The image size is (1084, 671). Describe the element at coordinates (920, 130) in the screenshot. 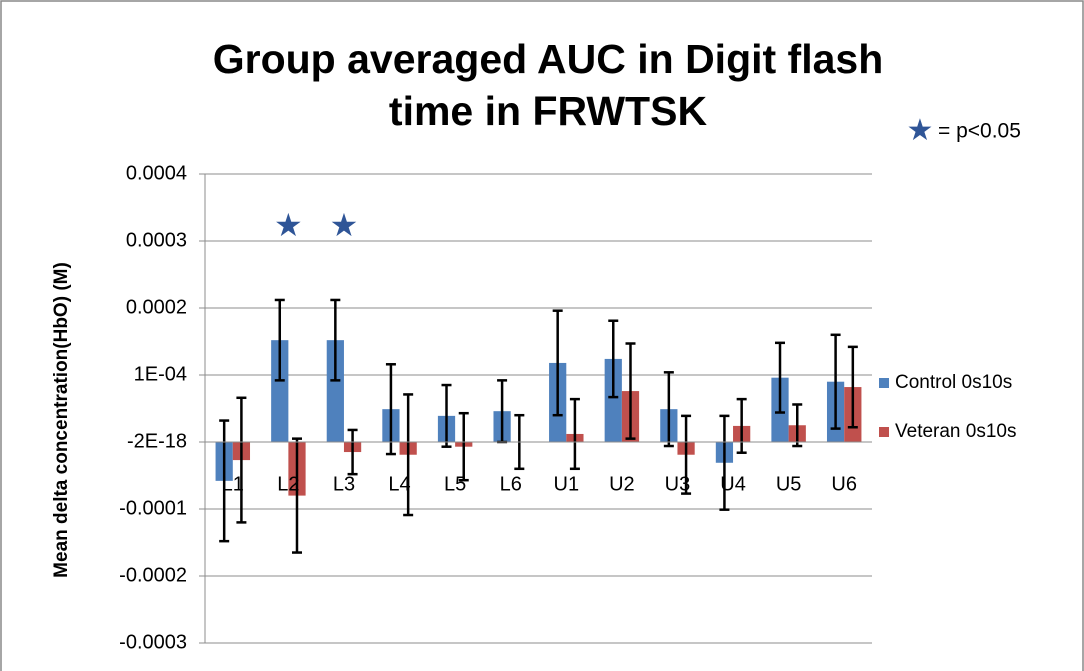

I see `significance-legend-star: ★` at that location.